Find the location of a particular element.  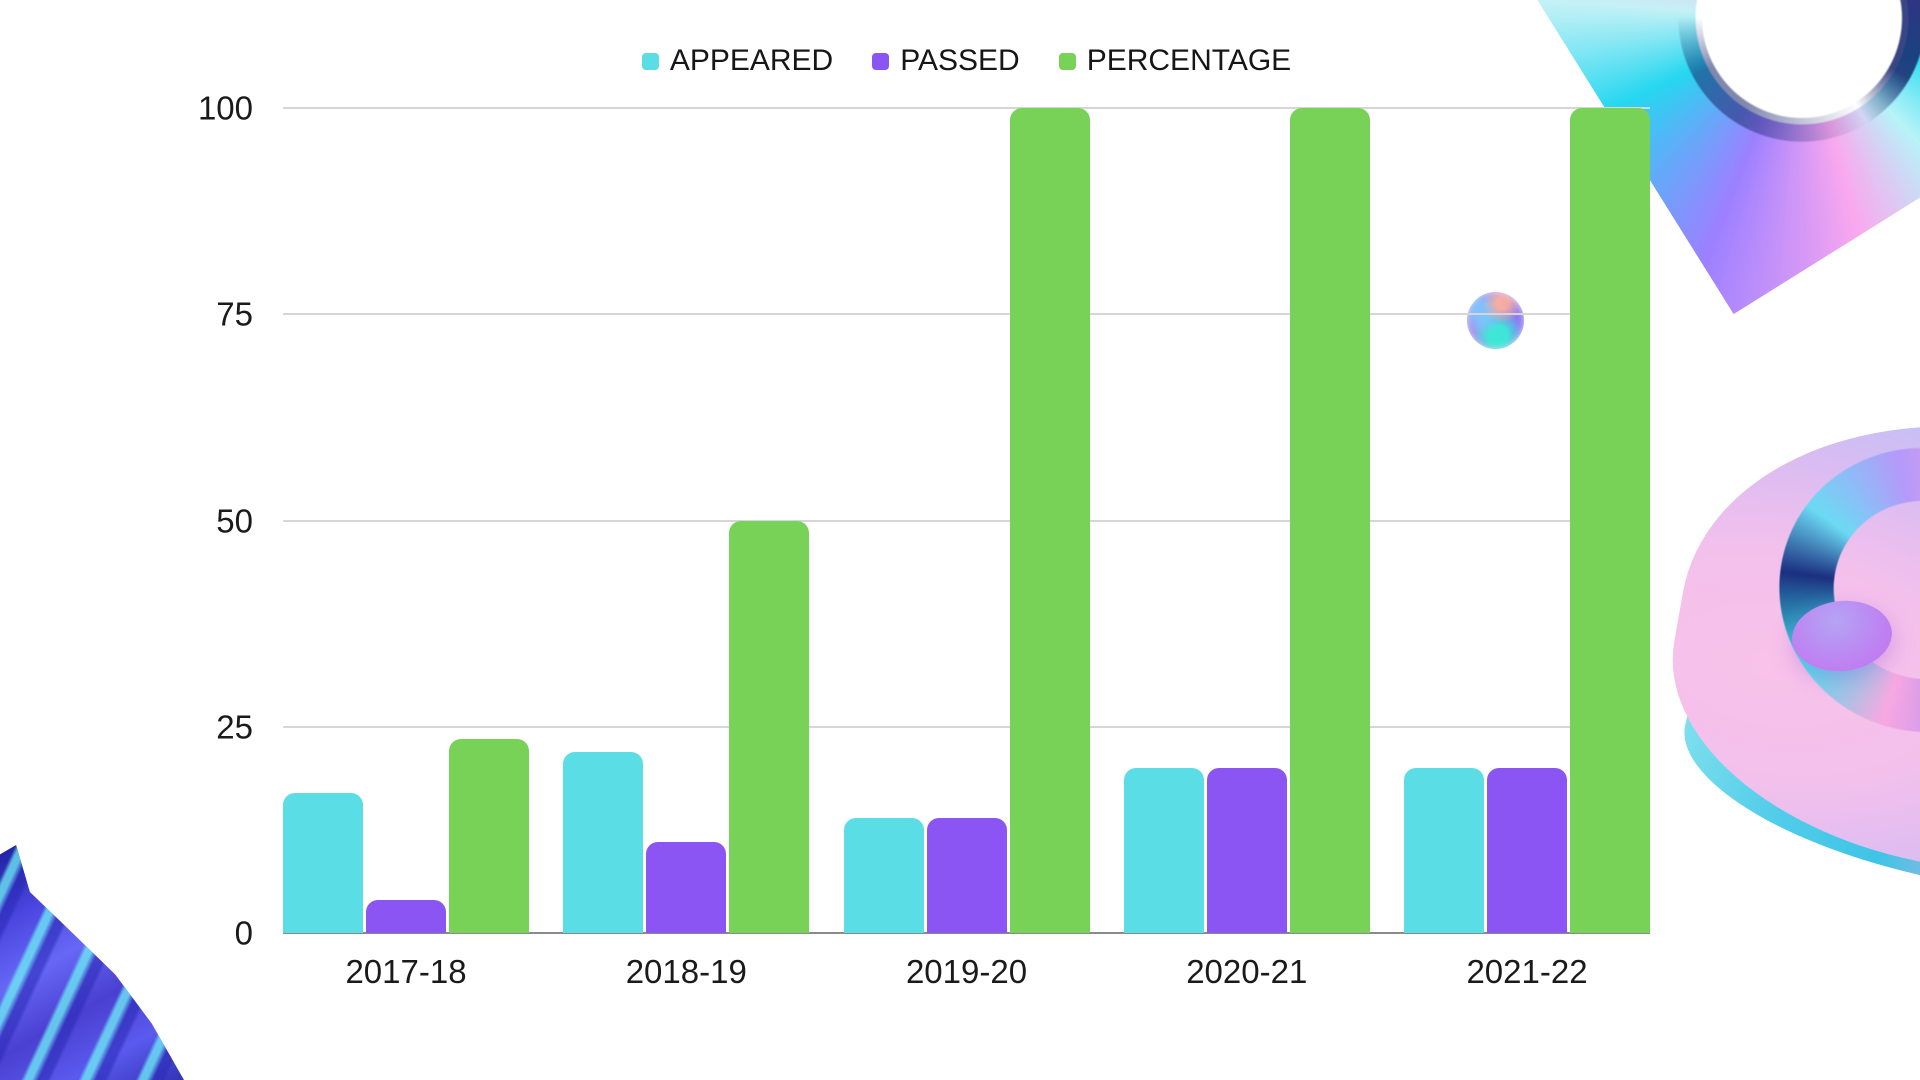

bar-group-2018-19: 2018-19 is located at coordinates (686, 549).